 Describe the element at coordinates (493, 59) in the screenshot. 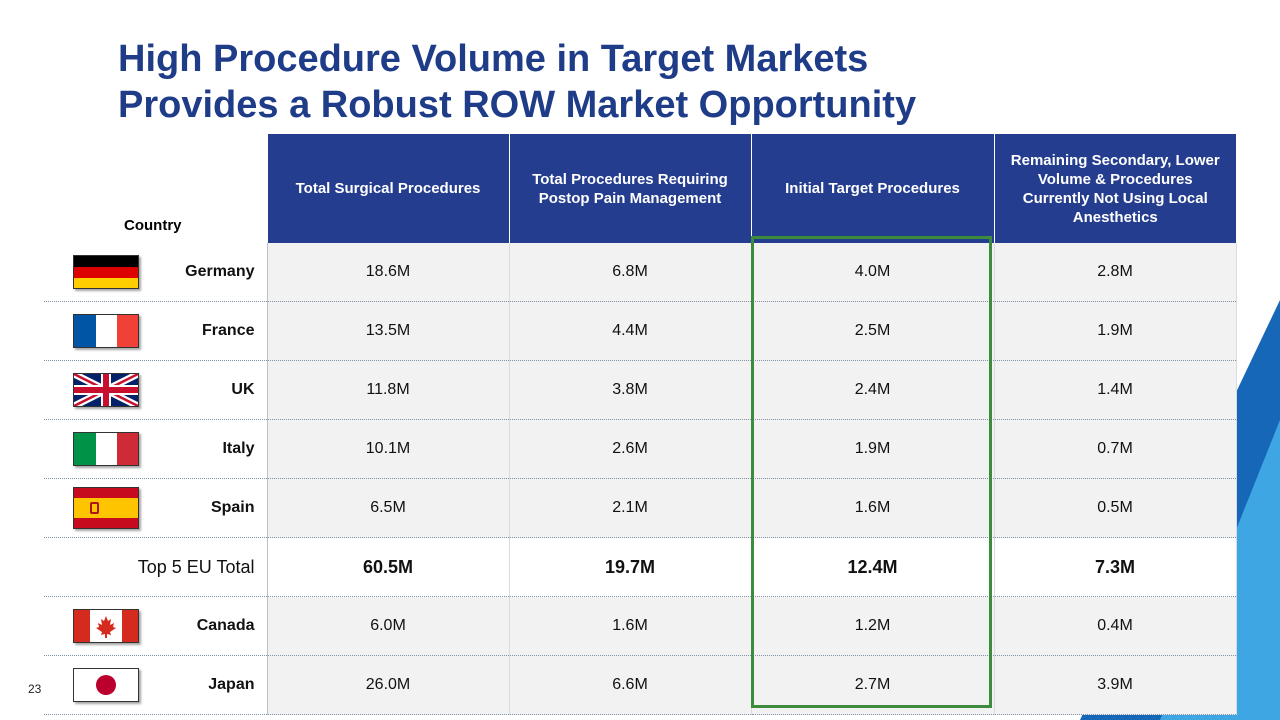

I see `title-line-1: High Procedure Volume in Target Markets` at that location.